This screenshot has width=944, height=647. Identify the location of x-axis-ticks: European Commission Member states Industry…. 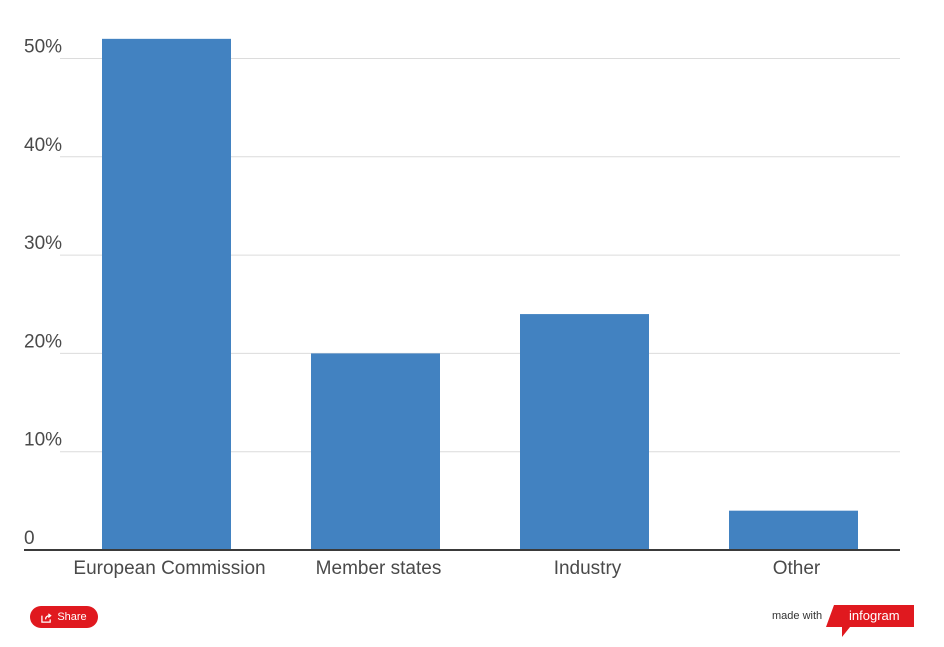
(447, 568).